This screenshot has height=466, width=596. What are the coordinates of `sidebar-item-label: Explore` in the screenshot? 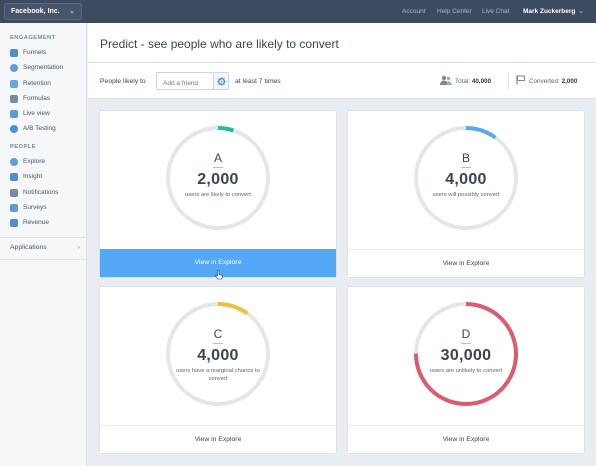 It's located at (34, 161).